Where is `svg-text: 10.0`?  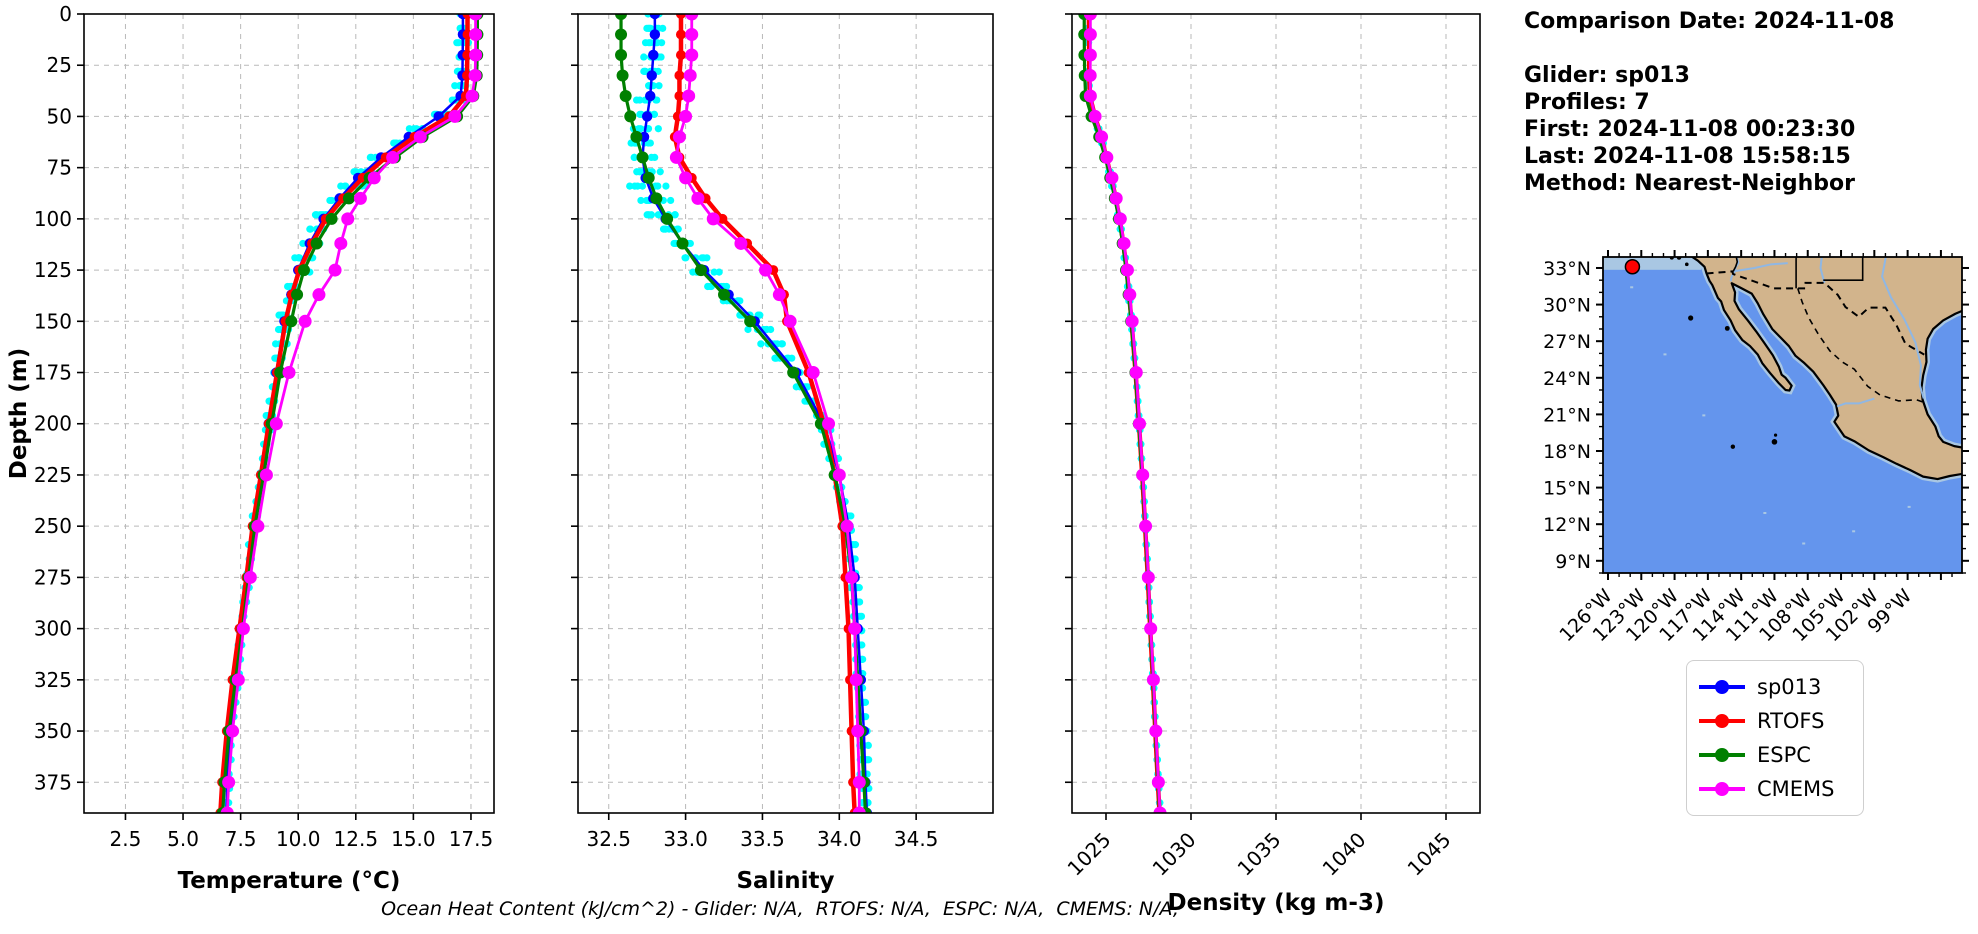 svg-text: 10.0 is located at coordinates (298, 839).